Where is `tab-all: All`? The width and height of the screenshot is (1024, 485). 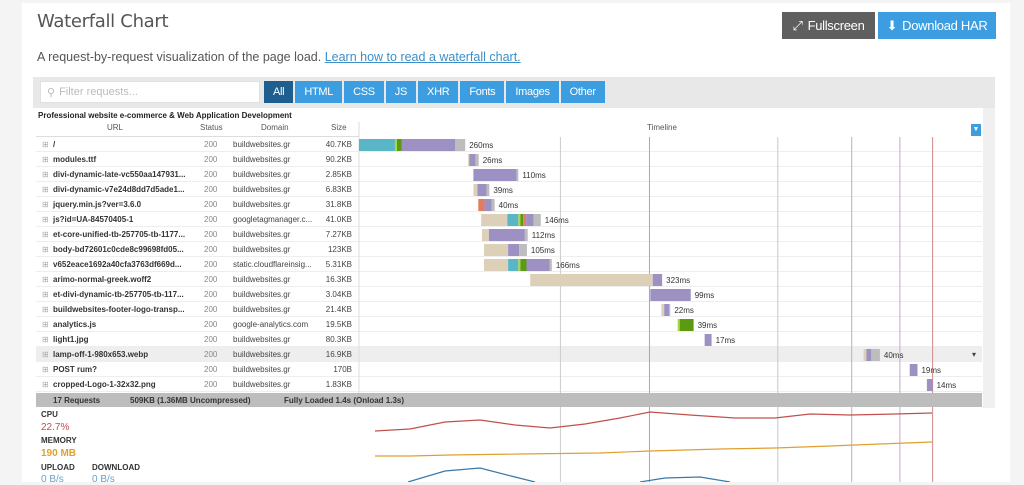
tab-all: All is located at coordinates (279, 92).